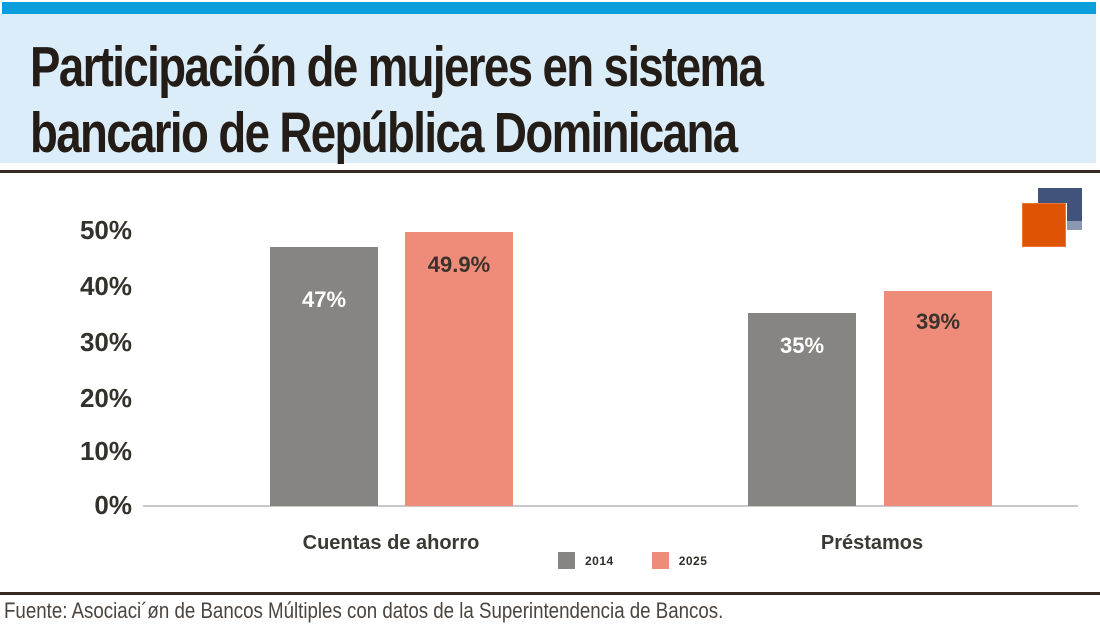 This screenshot has height=640, width=1100. Describe the element at coordinates (802, 409) in the screenshot. I see `bar-2014-préstamos: 35%` at that location.